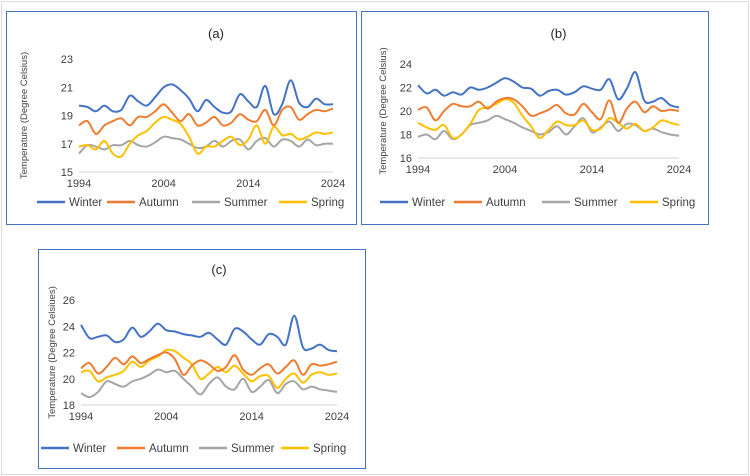 This screenshot has width=750, height=476. What do you see at coordinates (406, 159) in the screenshot?
I see `y-tick-label: 16` at bounding box center [406, 159].